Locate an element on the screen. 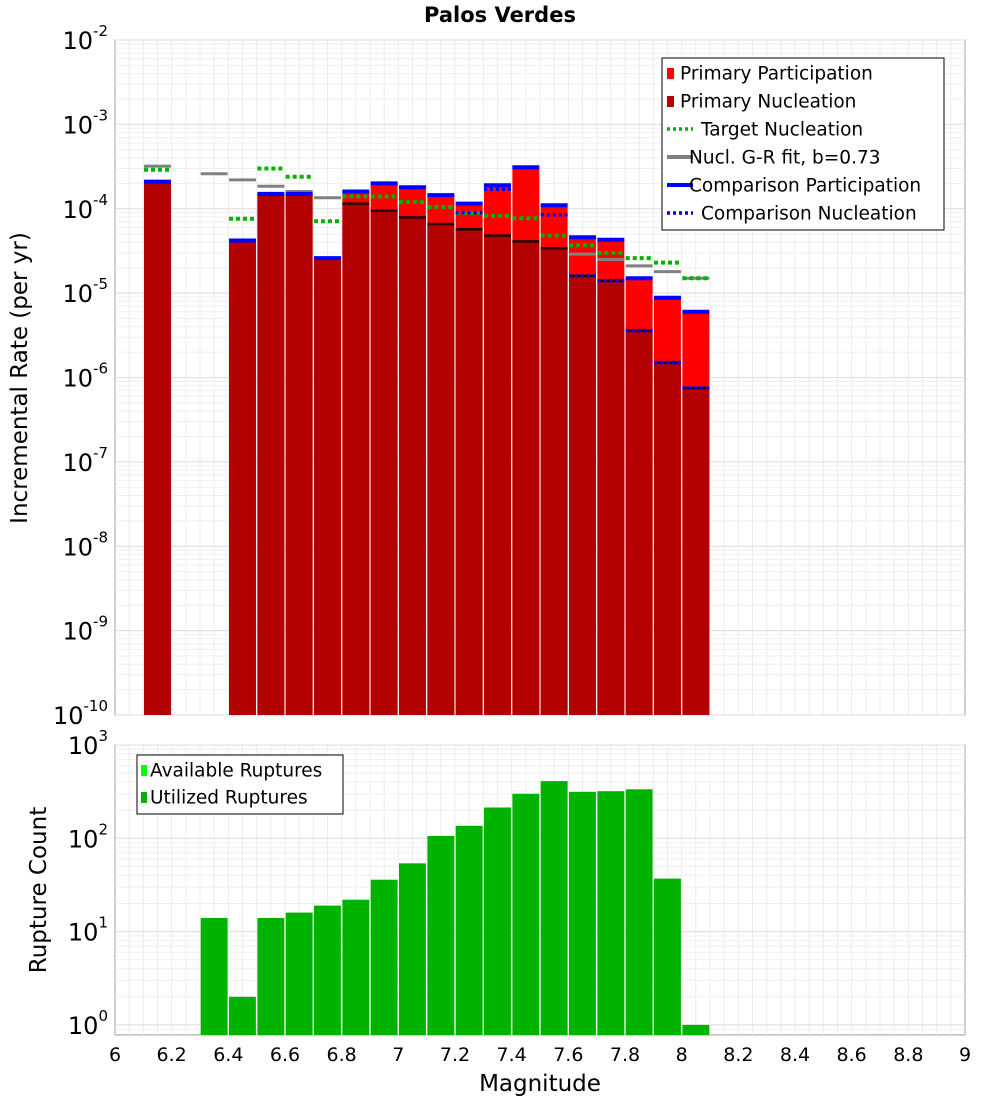 The image size is (1000, 1100). rate-y-tick-label: 10⁻⁵ is located at coordinates (85, 291).